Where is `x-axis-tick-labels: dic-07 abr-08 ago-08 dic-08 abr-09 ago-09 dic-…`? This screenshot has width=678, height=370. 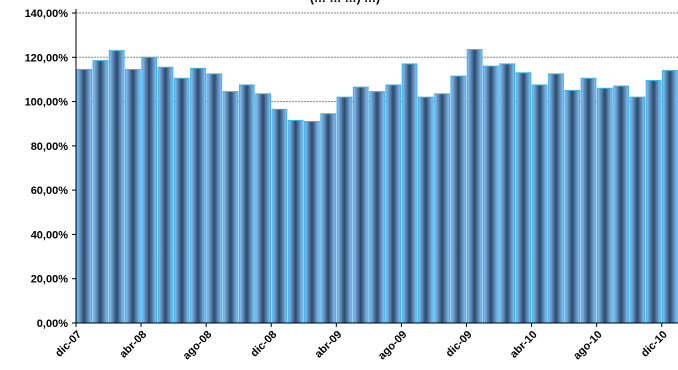
x-axis-tick-labels: dic-07 abr-08 ago-08 dic-08 abr-09 ago-09 dic-… is located at coordinates (361, 346).